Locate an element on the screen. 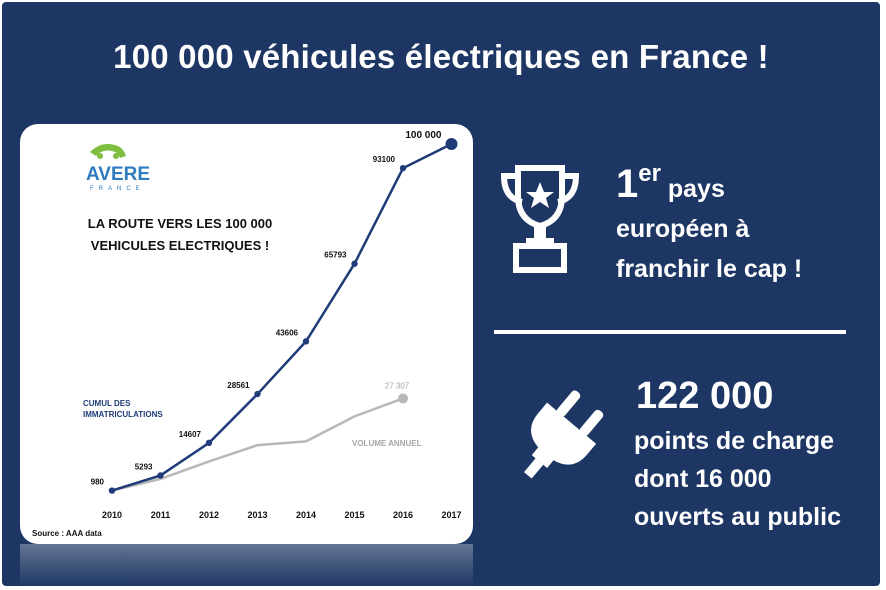 Image resolution: width=886 pixels, height=590 pixels. charge-line3: ouverts au public is located at coordinates (737, 517).